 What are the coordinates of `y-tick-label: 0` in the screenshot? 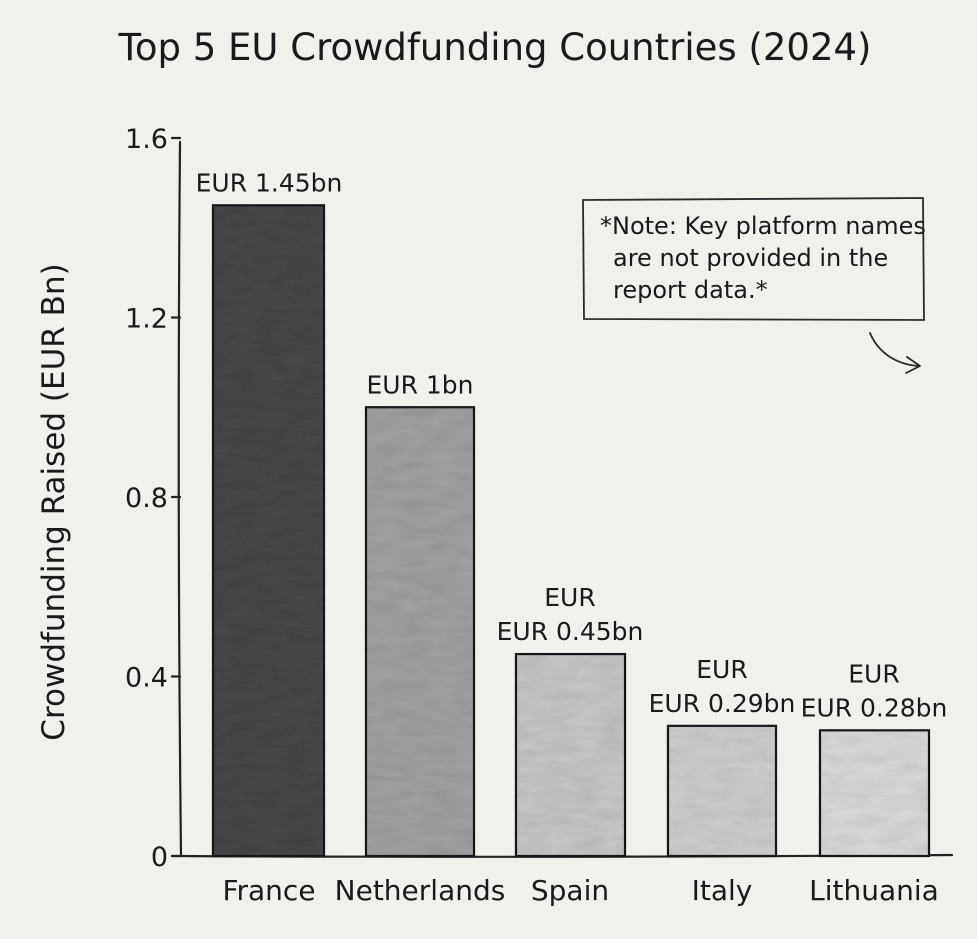 It's located at (159, 857).